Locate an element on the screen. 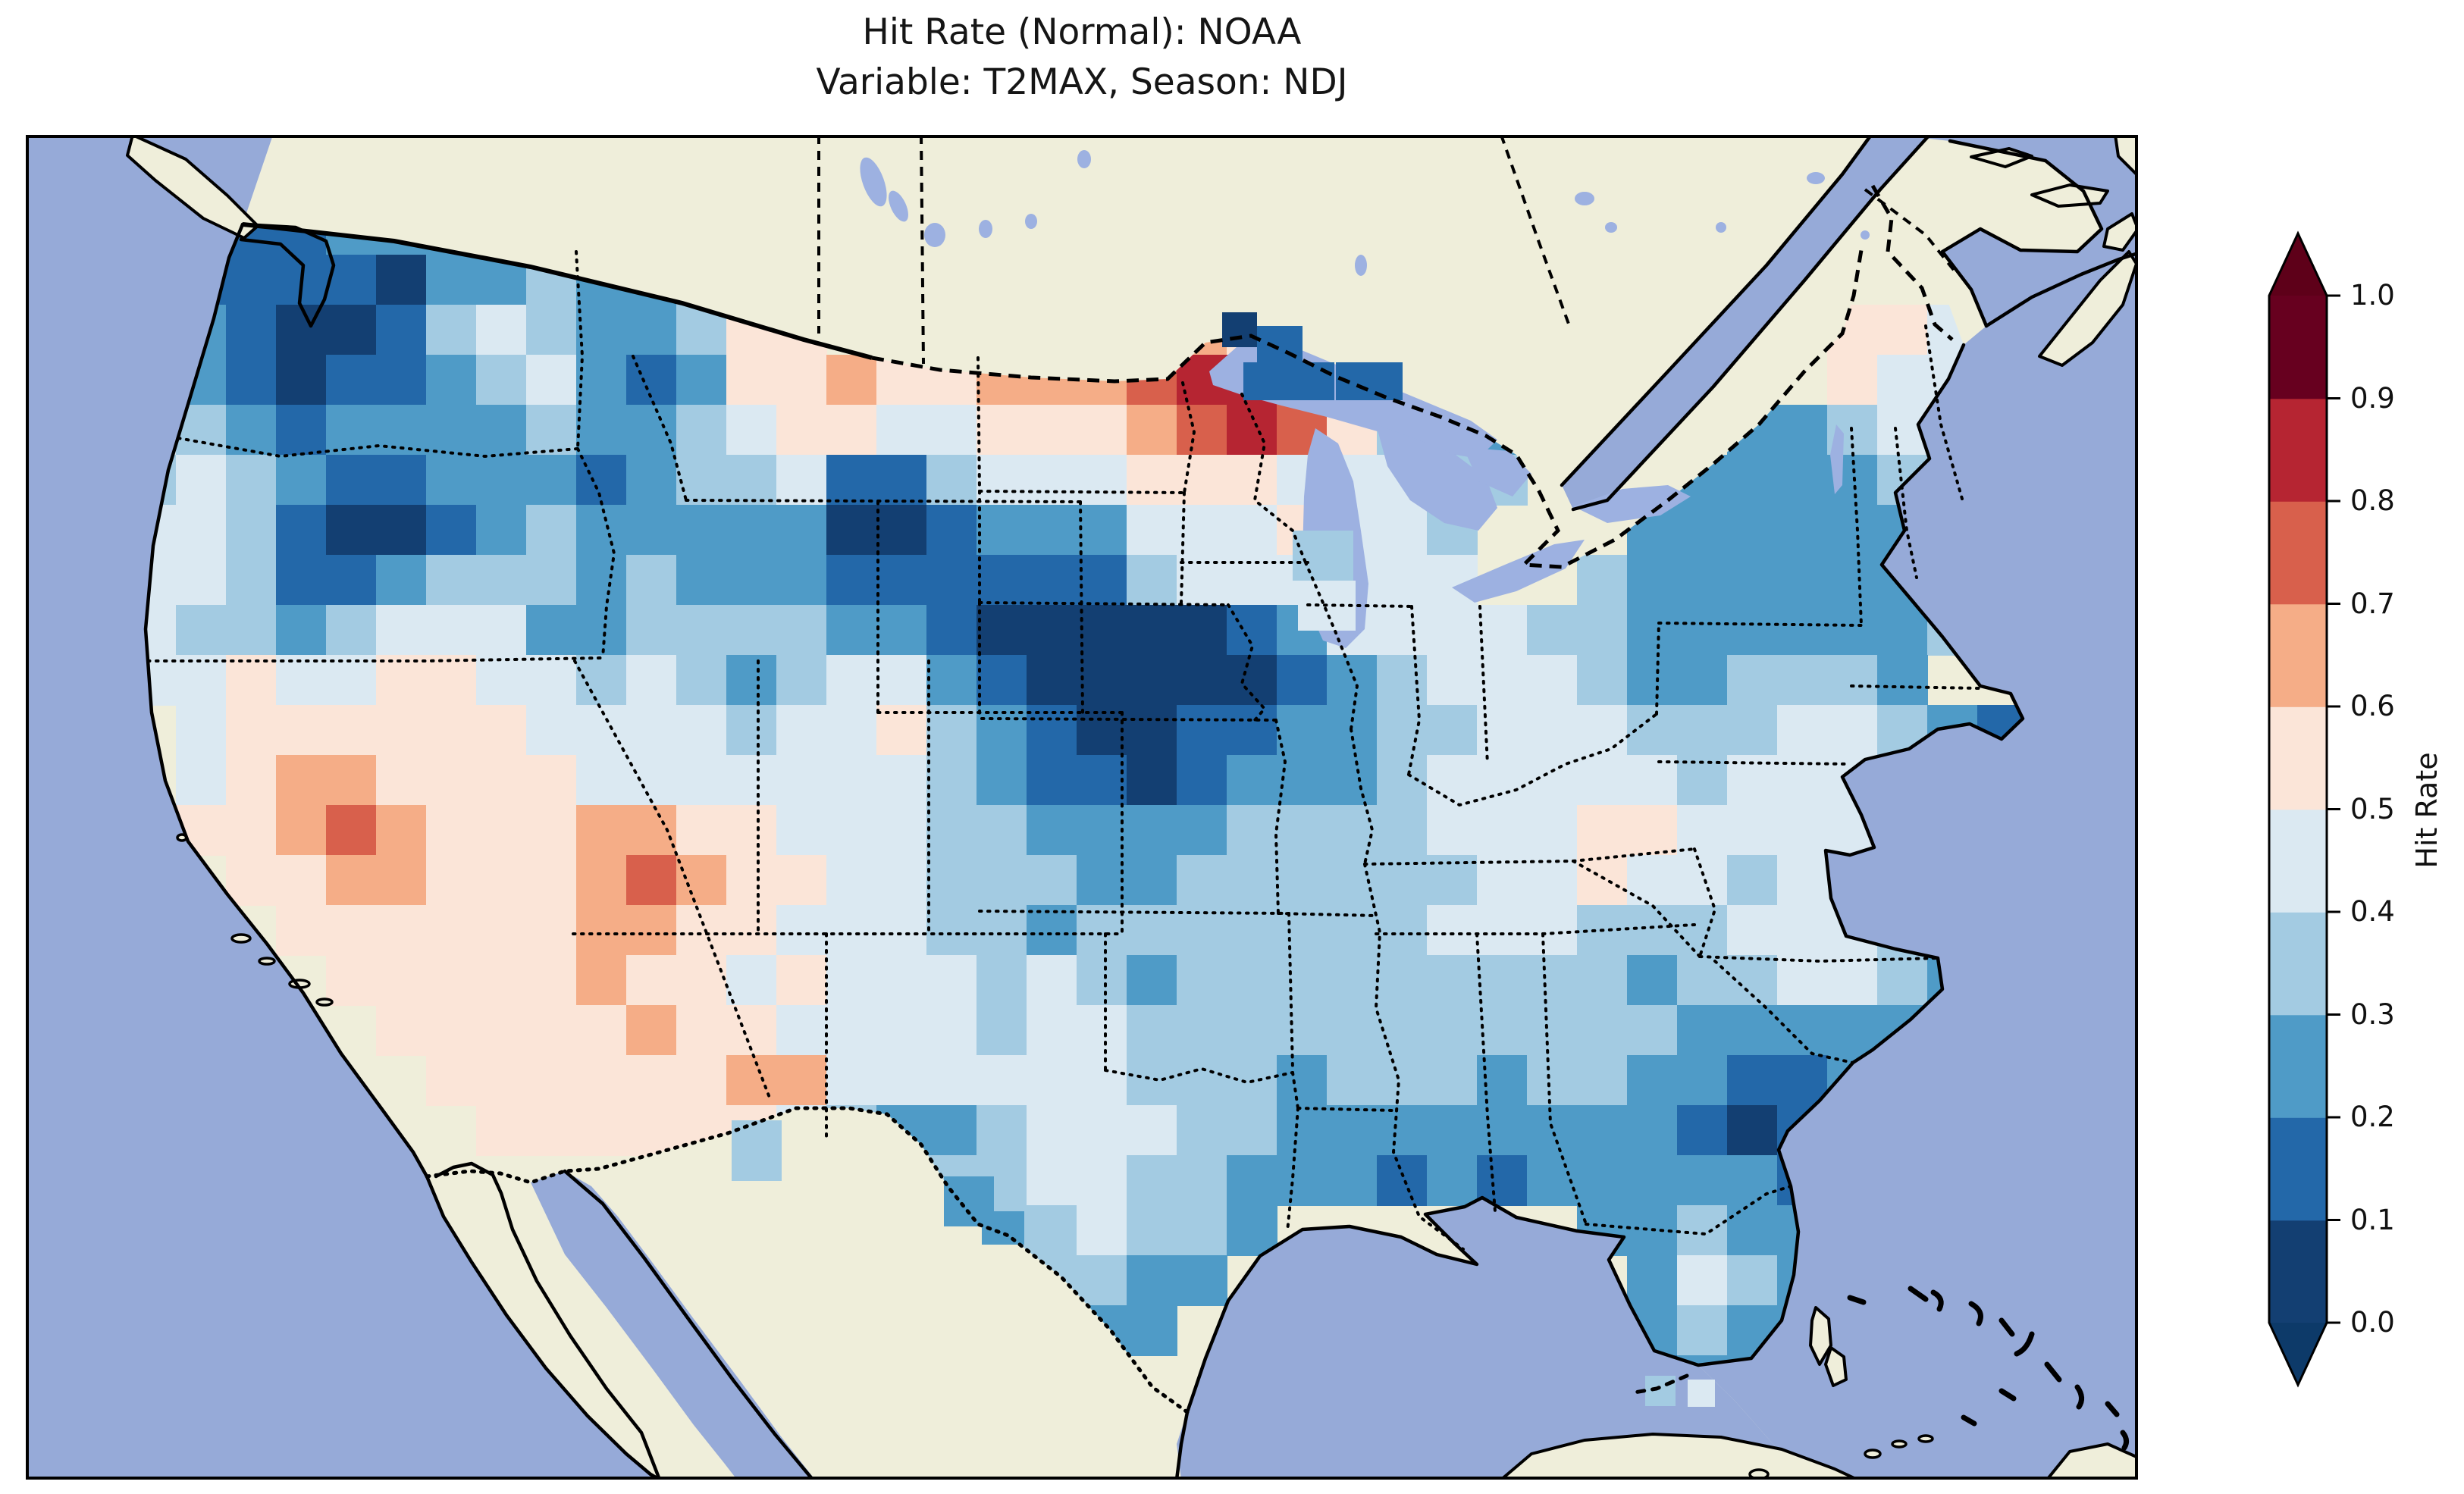  gulf-of-california is located at coordinates (673, 1325).